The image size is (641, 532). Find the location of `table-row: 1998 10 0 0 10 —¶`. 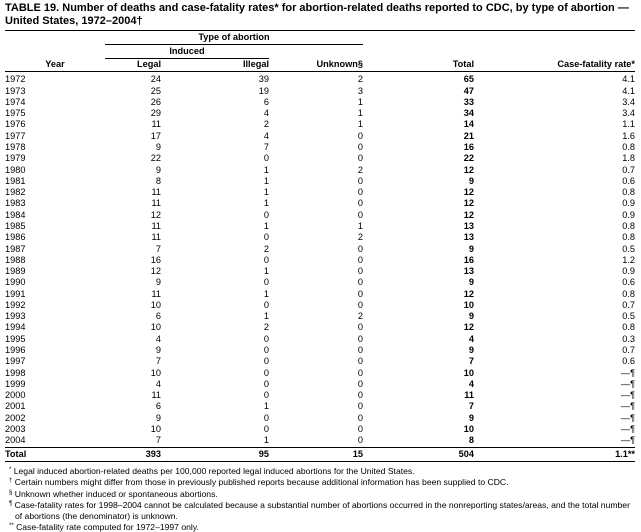

table-row: 1998 10 0 0 10 —¶ is located at coordinates (320, 373).